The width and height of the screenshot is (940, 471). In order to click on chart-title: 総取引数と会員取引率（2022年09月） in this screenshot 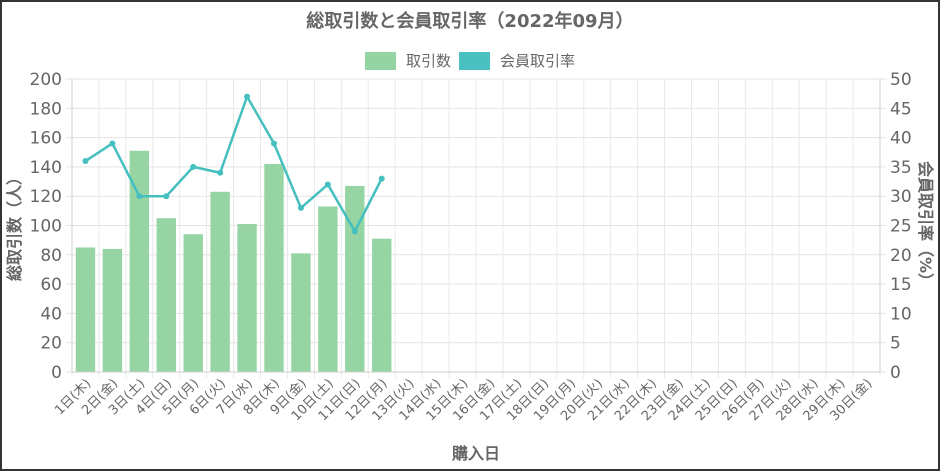, I will do `click(470, 21)`.